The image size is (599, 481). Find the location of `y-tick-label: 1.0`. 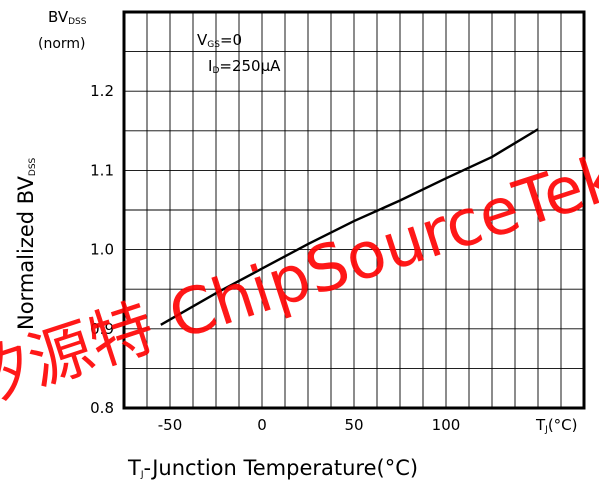

y-tick-label: 1.0 is located at coordinates (102, 250).